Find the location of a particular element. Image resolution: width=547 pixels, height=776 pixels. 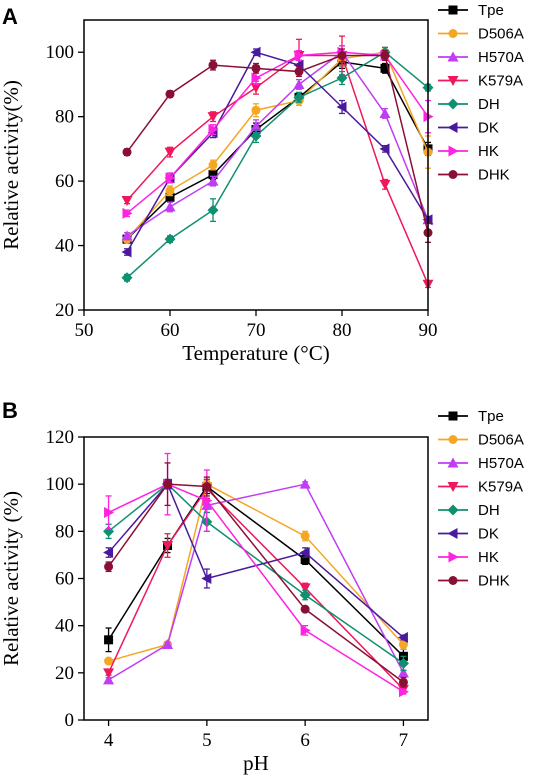

panel-b-y-tick-label: 120 is located at coordinates (60, 437).